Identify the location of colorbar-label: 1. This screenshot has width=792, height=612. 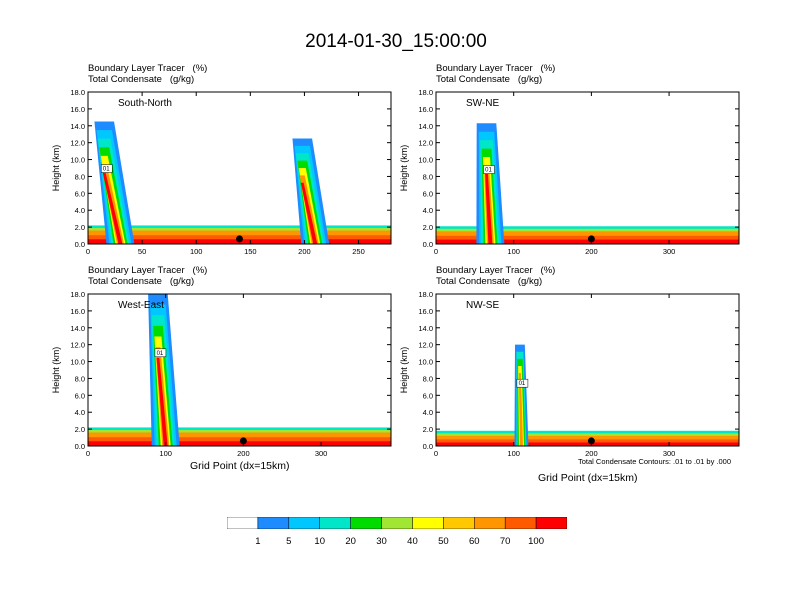
(258, 541).